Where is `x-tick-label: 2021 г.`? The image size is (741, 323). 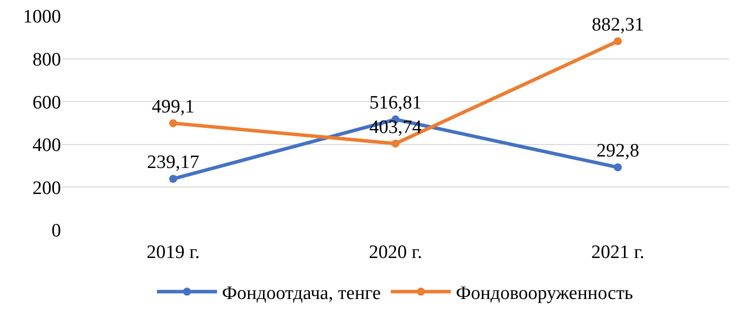 x-tick-label: 2021 г. is located at coordinates (617, 252).